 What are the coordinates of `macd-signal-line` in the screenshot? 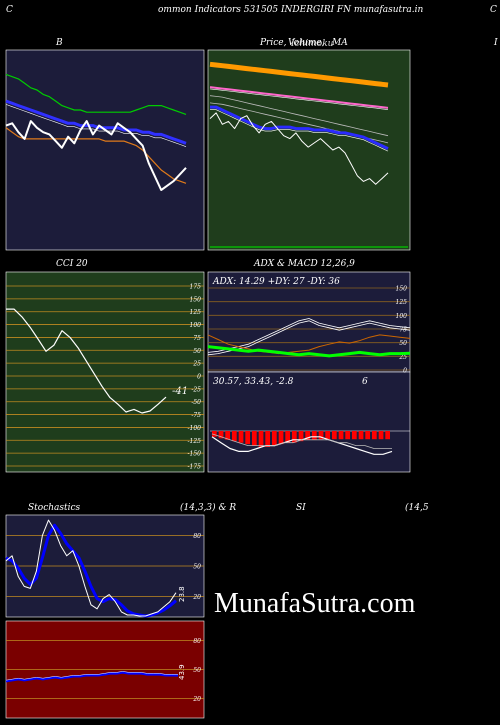 It's located at (301, 441).